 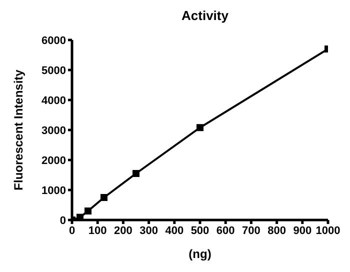 What do you see at coordinates (54, 190) in the screenshot?
I see `y-tick-label: 1000` at bounding box center [54, 190].